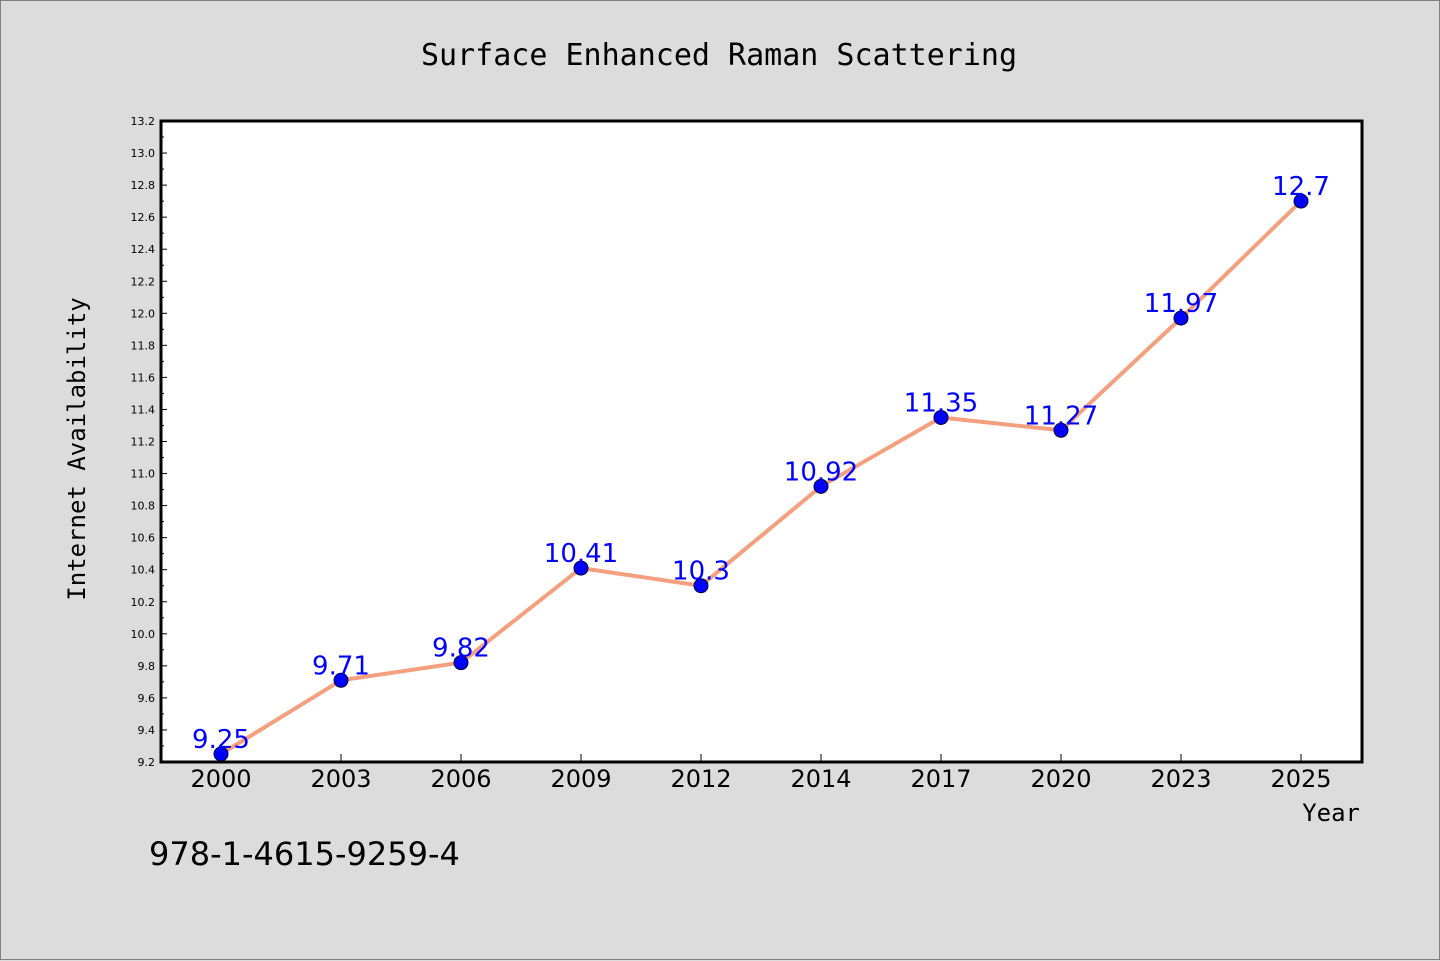 This screenshot has width=1440, height=961. Describe the element at coordinates (460, 779) in the screenshot. I see `x-tick-label: 2006` at that location.